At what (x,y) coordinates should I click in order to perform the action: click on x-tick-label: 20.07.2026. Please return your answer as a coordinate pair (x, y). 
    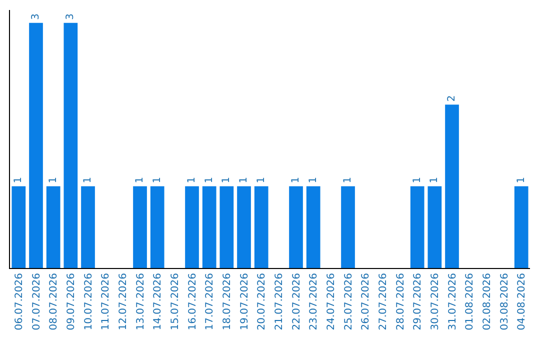
    Looking at the image, I should click on (262, 301).